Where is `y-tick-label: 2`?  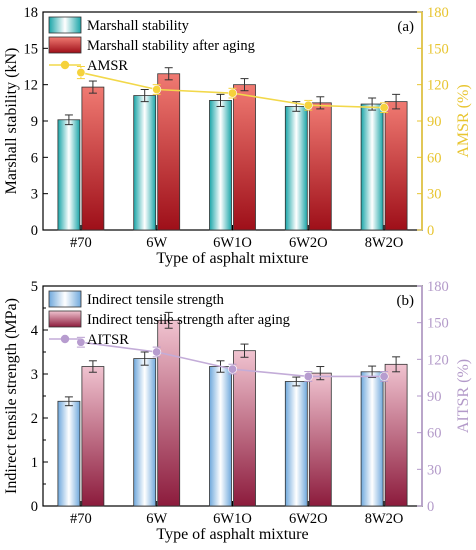 y-tick-label: 2 is located at coordinates (34, 419).